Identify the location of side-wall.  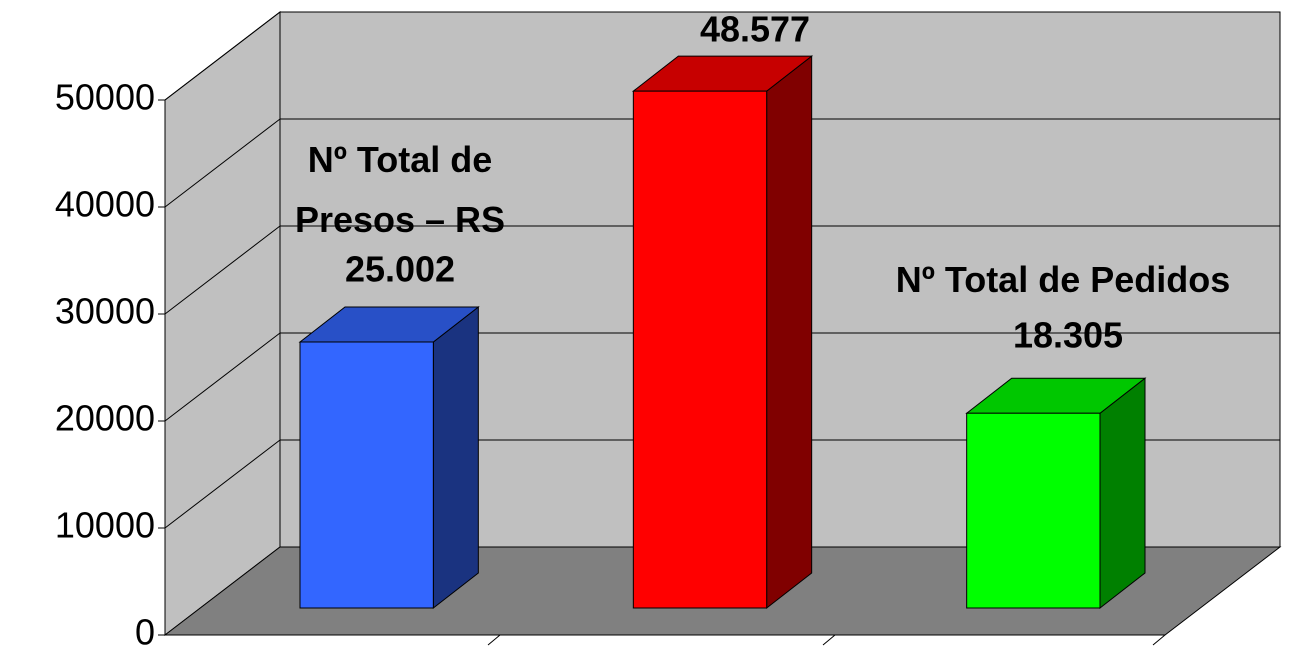
(222, 323).